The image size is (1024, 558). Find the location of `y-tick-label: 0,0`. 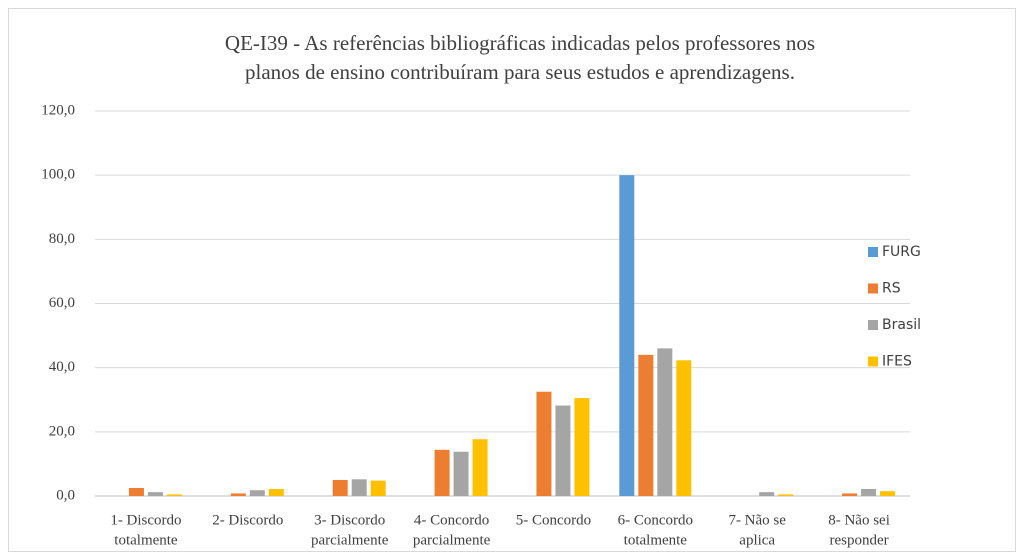

y-tick-label: 0,0 is located at coordinates (65, 495).